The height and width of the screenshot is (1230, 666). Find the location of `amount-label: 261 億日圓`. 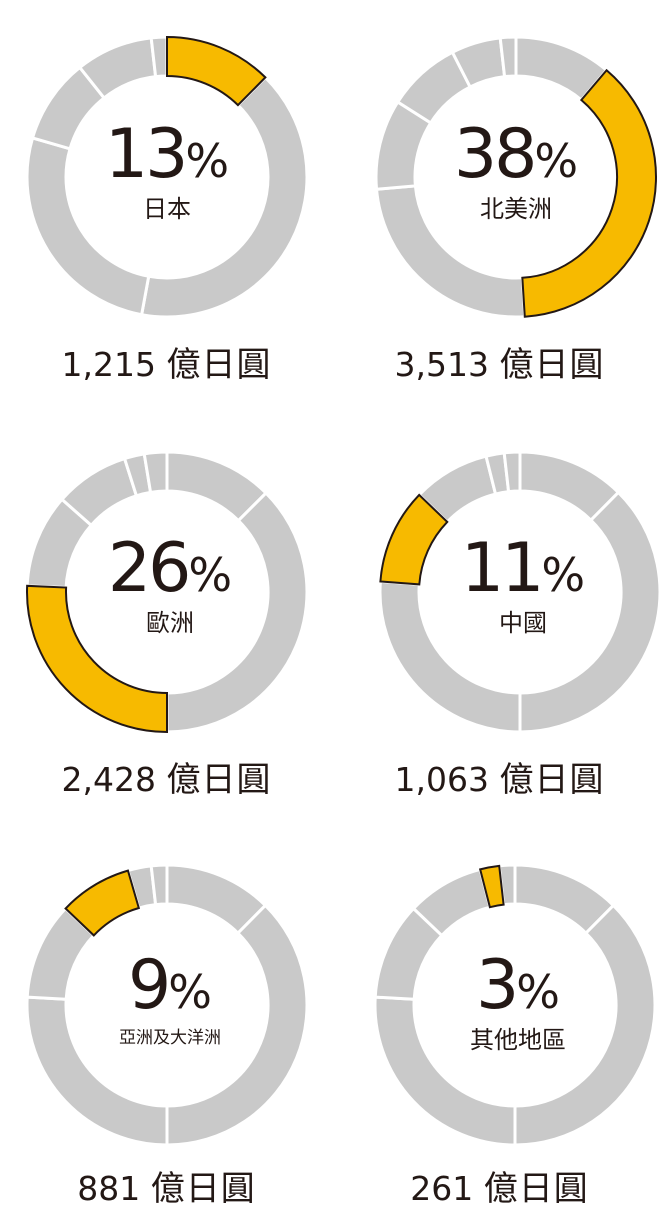

amount-label: 261 億日圓 is located at coordinates (499, 1189).